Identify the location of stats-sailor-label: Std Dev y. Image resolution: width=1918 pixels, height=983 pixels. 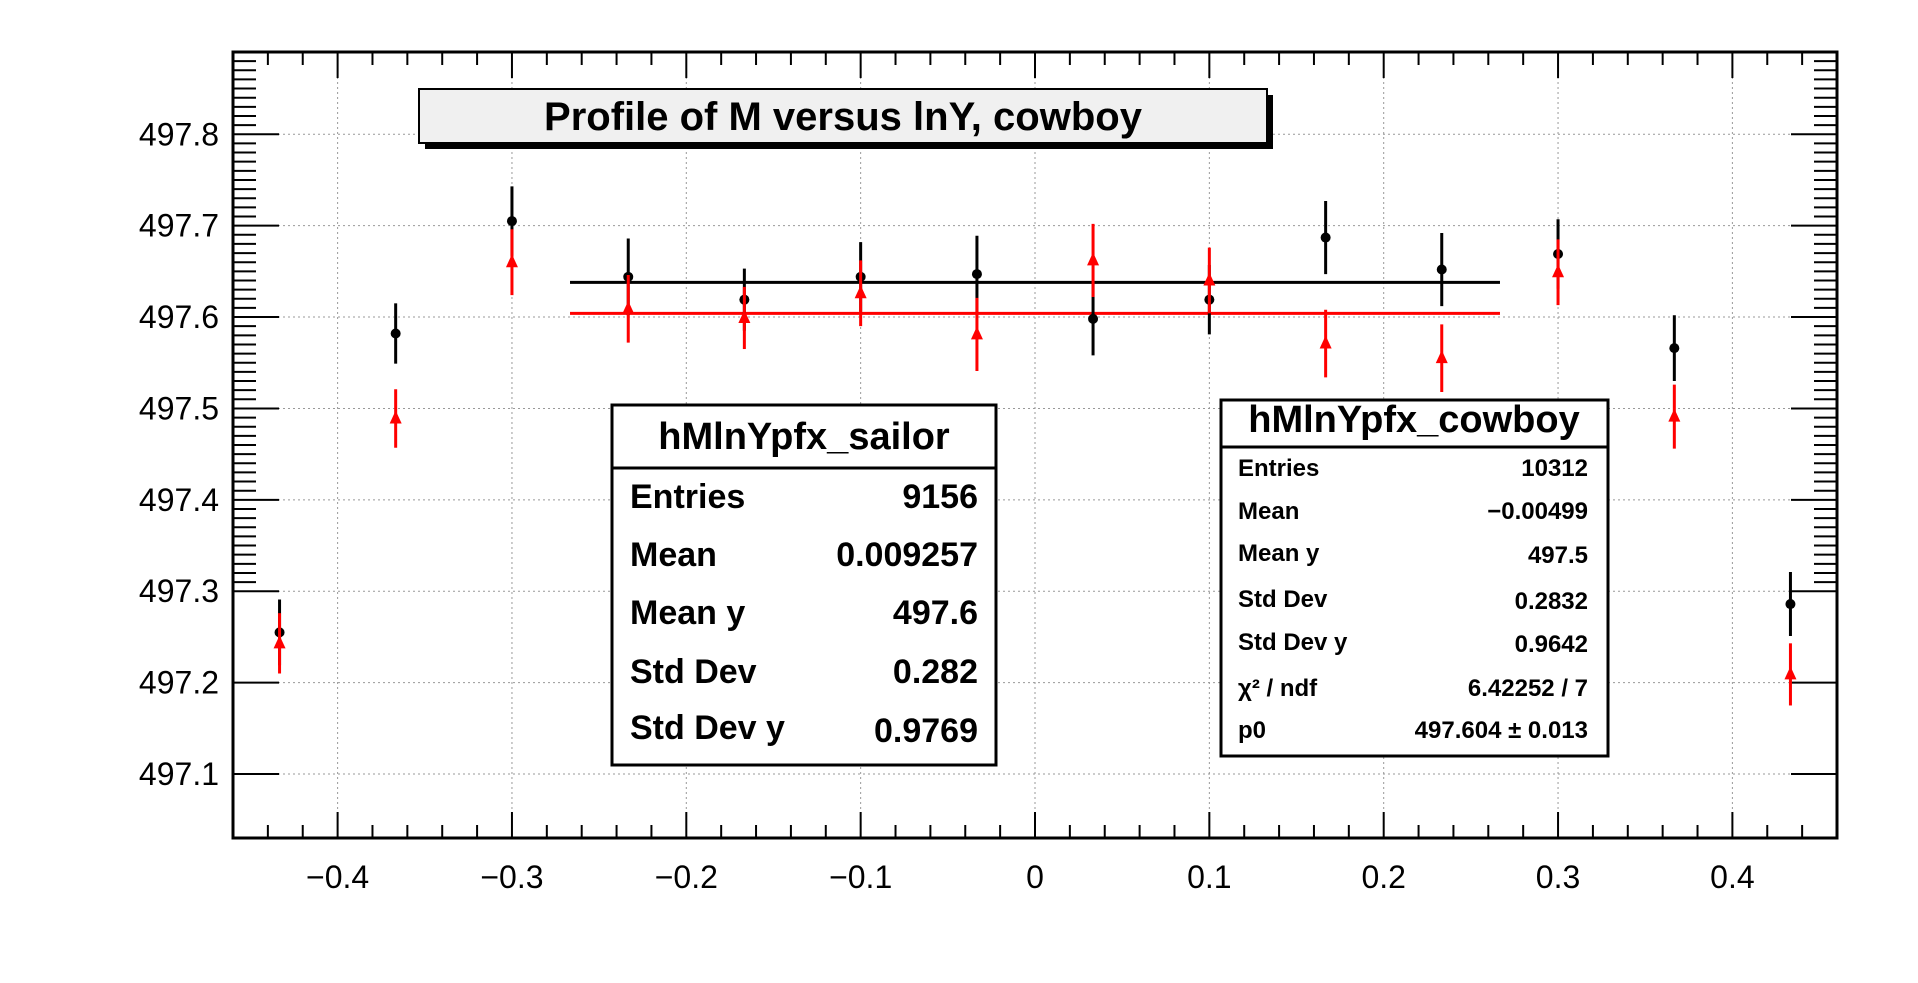
(707, 728).